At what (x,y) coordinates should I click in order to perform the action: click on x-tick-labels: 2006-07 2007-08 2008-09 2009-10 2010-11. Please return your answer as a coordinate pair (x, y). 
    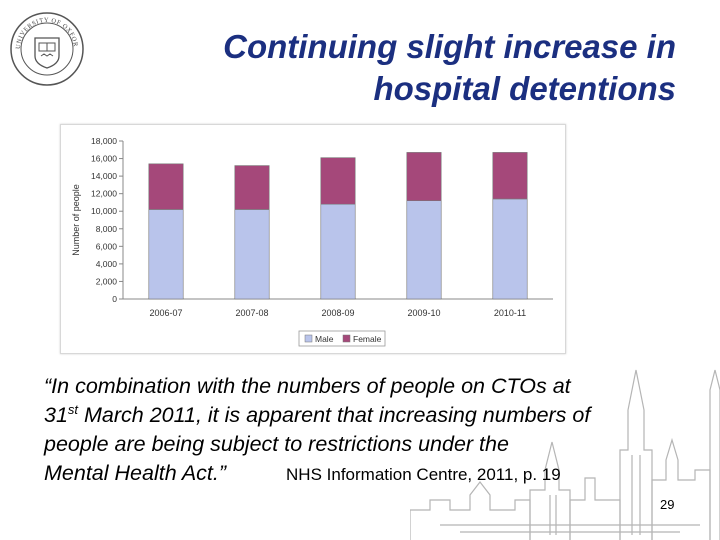
    Looking at the image, I should click on (337, 313).